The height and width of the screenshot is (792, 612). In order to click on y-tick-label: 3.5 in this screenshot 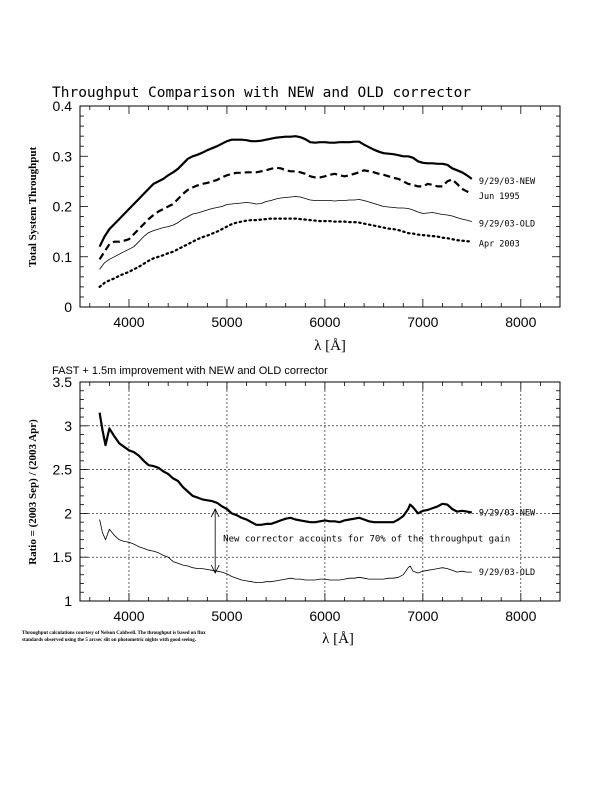, I will do `click(63, 382)`.